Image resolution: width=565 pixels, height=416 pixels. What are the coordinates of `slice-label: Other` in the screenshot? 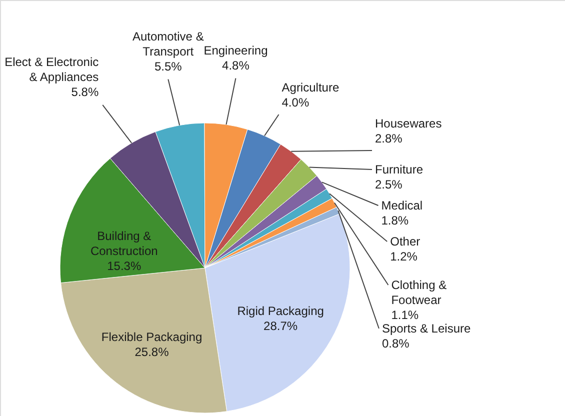 It's located at (405, 241).